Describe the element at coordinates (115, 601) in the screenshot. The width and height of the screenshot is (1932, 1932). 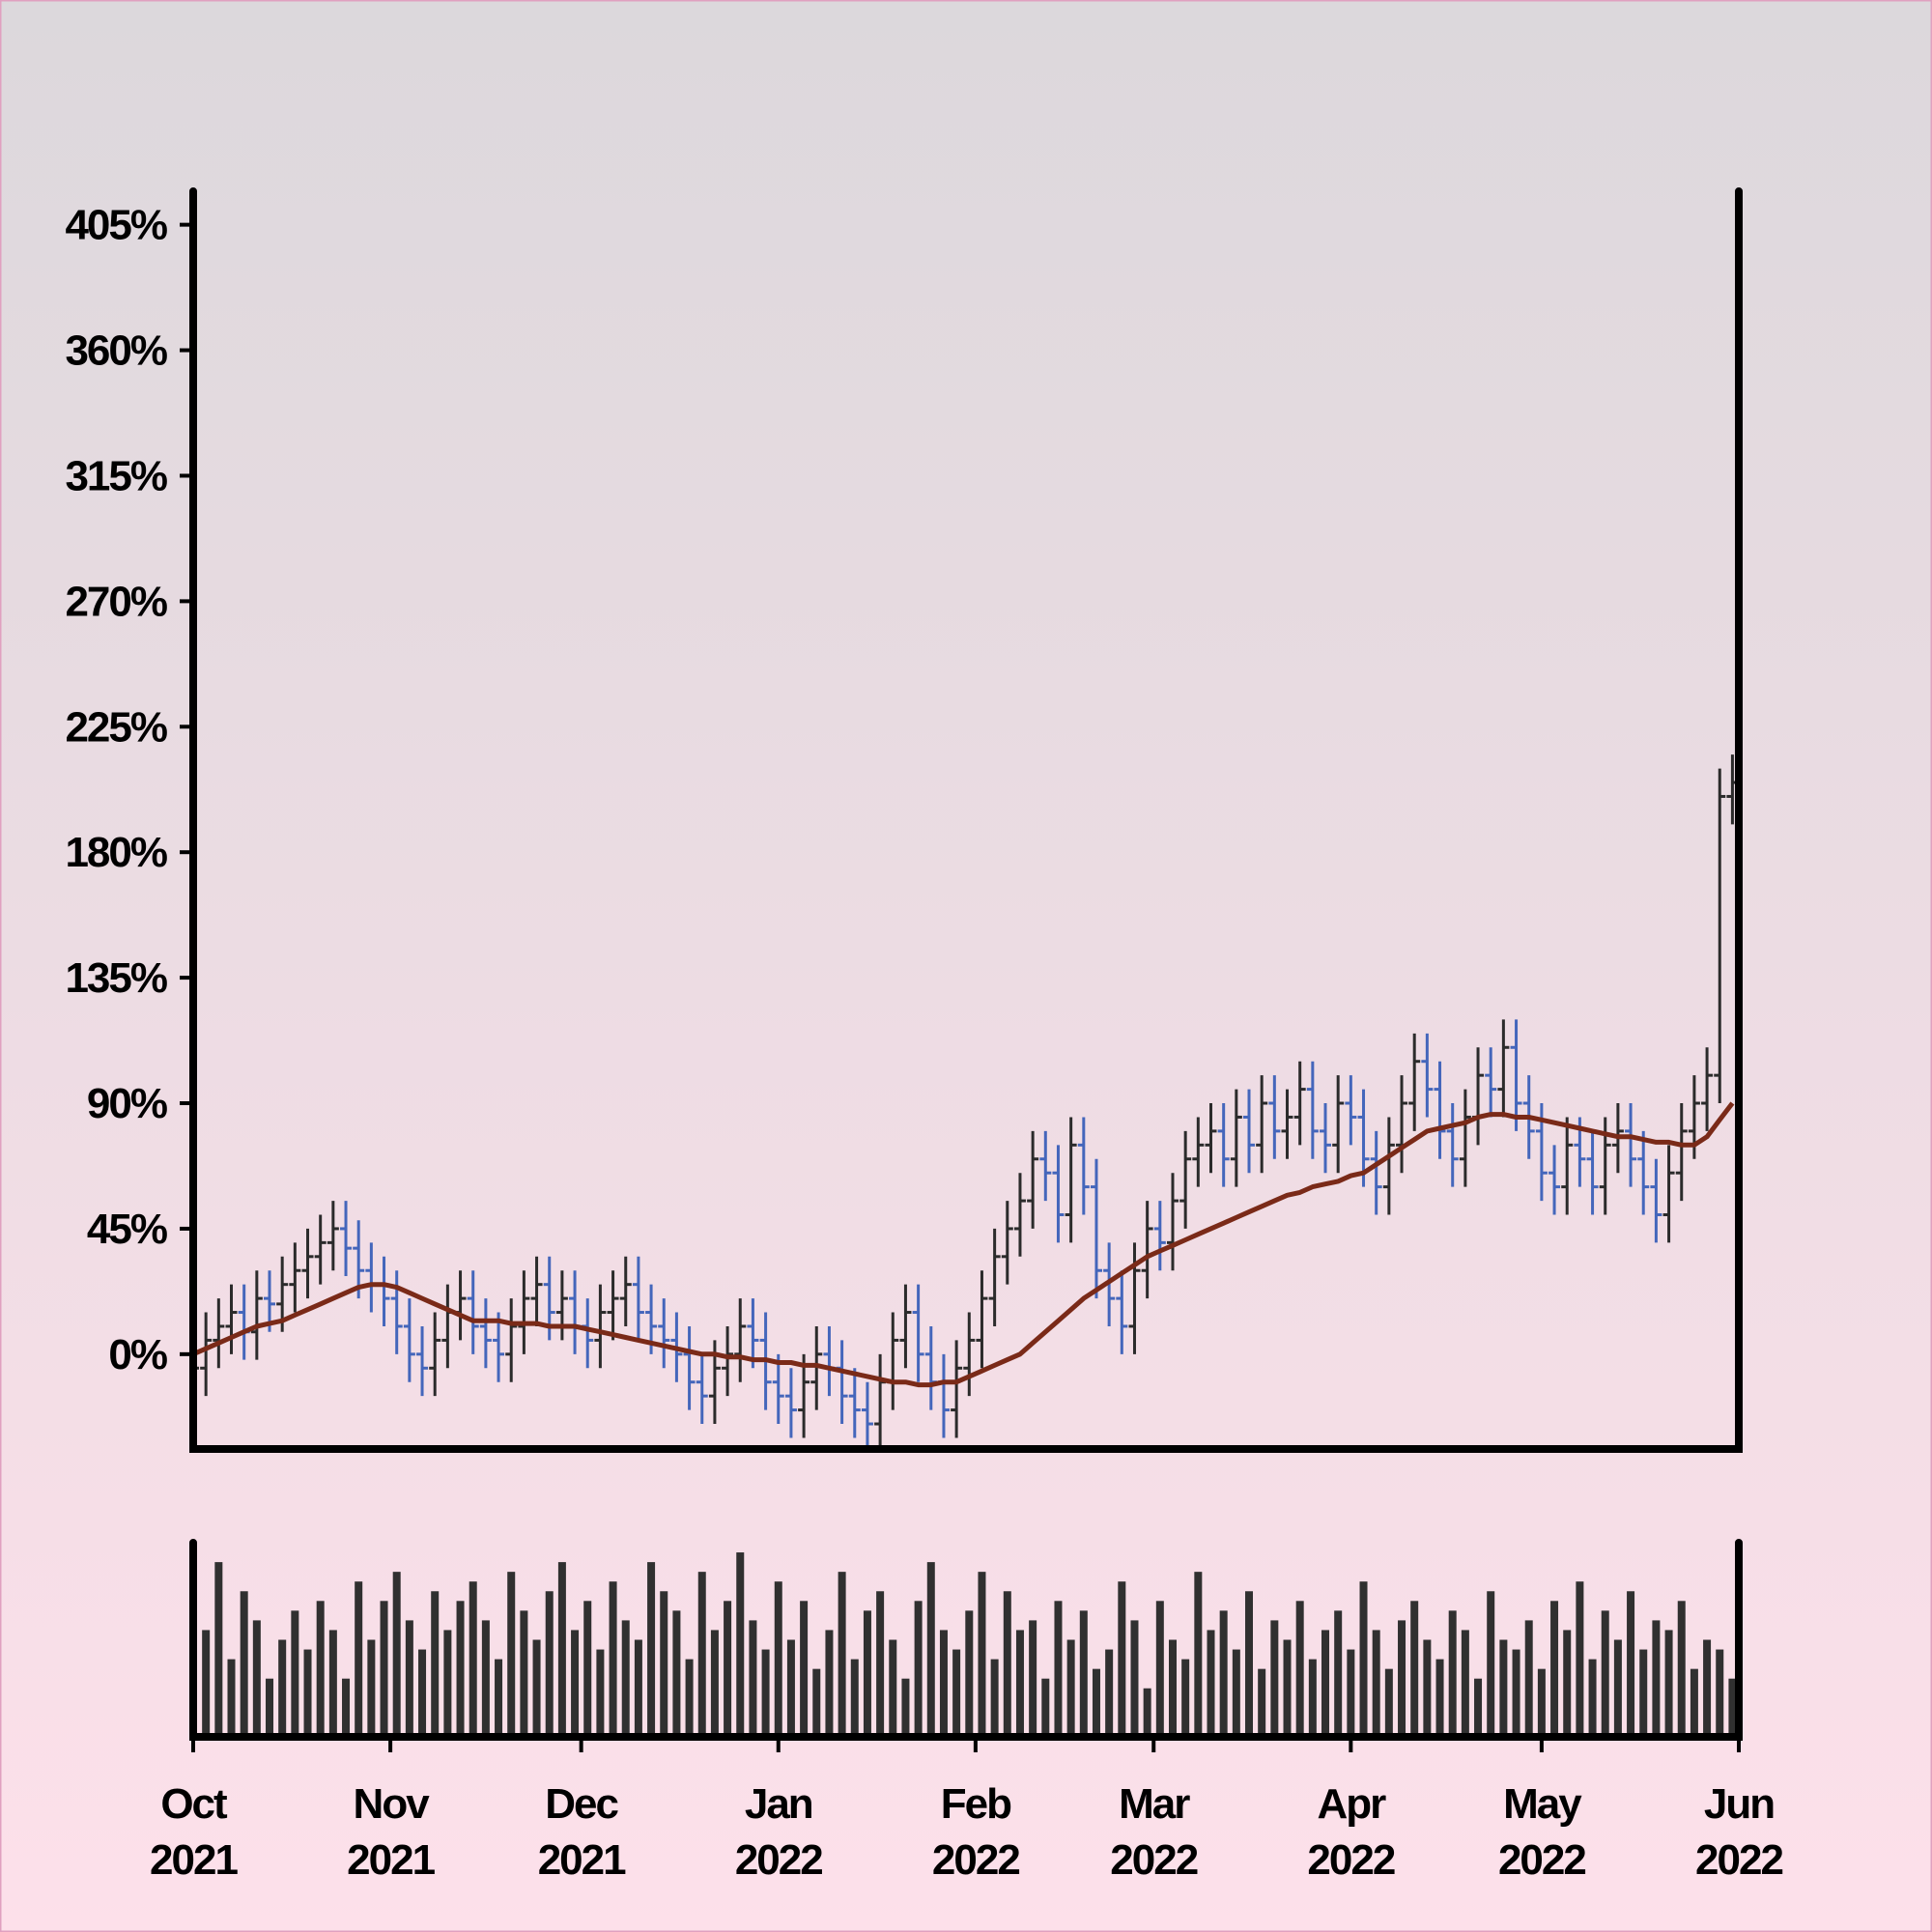
I see `y-tick-label: 270%` at that location.